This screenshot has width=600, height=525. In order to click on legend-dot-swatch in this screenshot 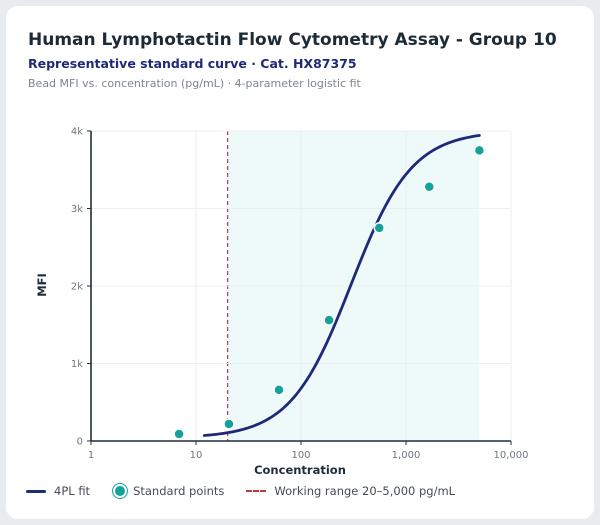, I will do `click(120, 491)`.